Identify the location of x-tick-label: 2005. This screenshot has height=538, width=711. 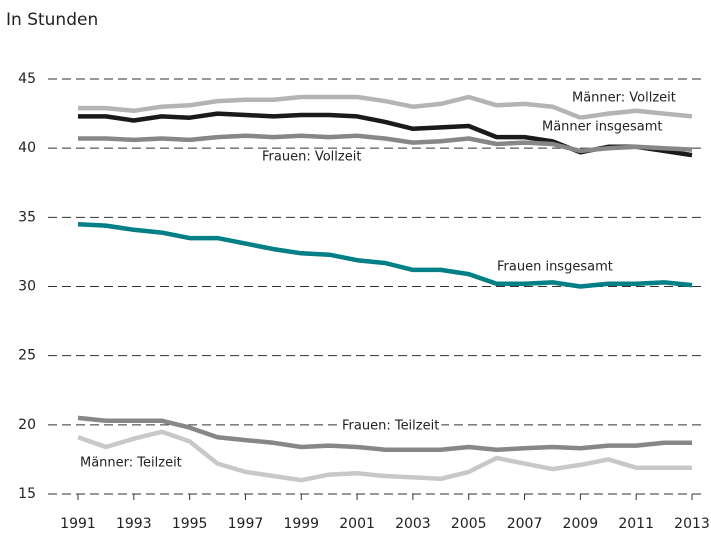
(469, 524).